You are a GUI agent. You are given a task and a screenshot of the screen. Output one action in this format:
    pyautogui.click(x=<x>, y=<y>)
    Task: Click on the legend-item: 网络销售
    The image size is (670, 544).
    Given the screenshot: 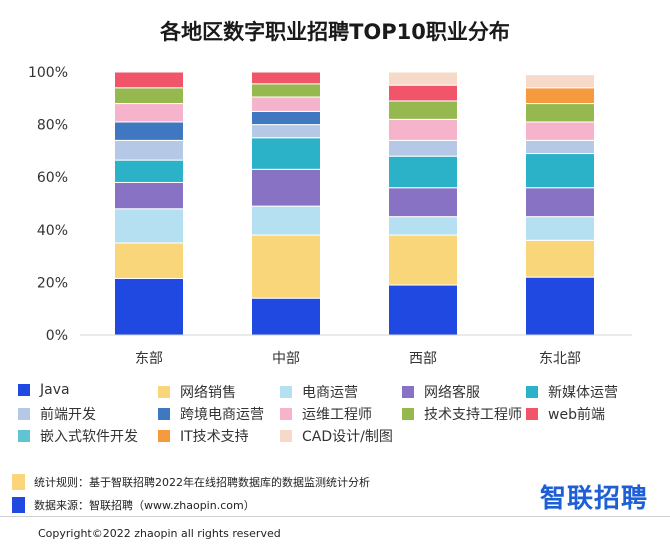 What is the action you would take?
    pyautogui.click(x=197, y=392)
    